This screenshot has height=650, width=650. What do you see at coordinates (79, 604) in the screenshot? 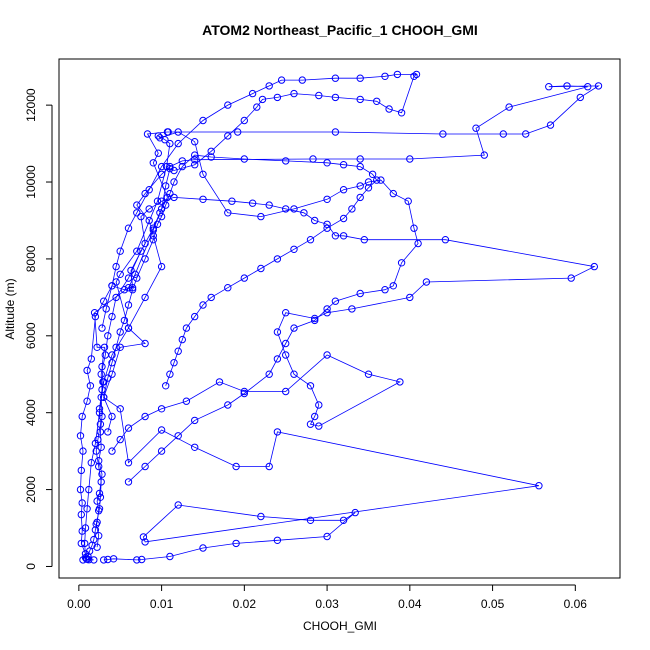
I see `x-tick-label: 0.00` at bounding box center [79, 604].